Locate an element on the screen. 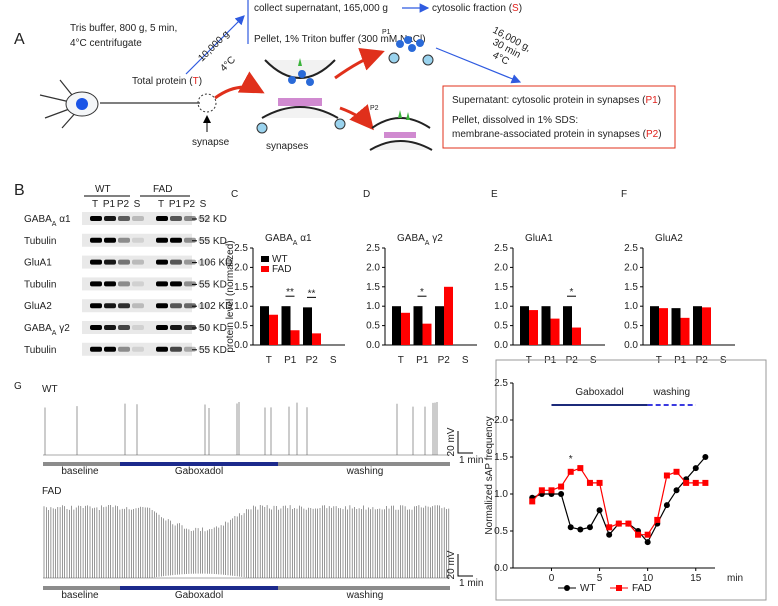  period-label: washing is located at coordinates (671, 392).